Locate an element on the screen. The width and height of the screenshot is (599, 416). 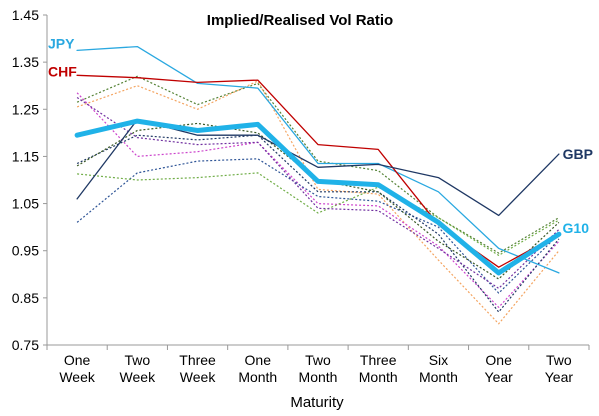
x-tick-label: Two Week is located at coordinates (138, 368).